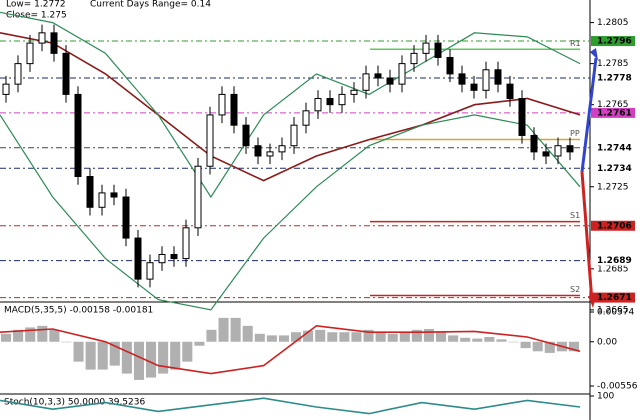 Image resolution: width=640 pixels, height=420 pixels. Describe the element at coordinates (150, 5) in the screenshot. I see `info-range: Current Days Range= 0.14` at that location.